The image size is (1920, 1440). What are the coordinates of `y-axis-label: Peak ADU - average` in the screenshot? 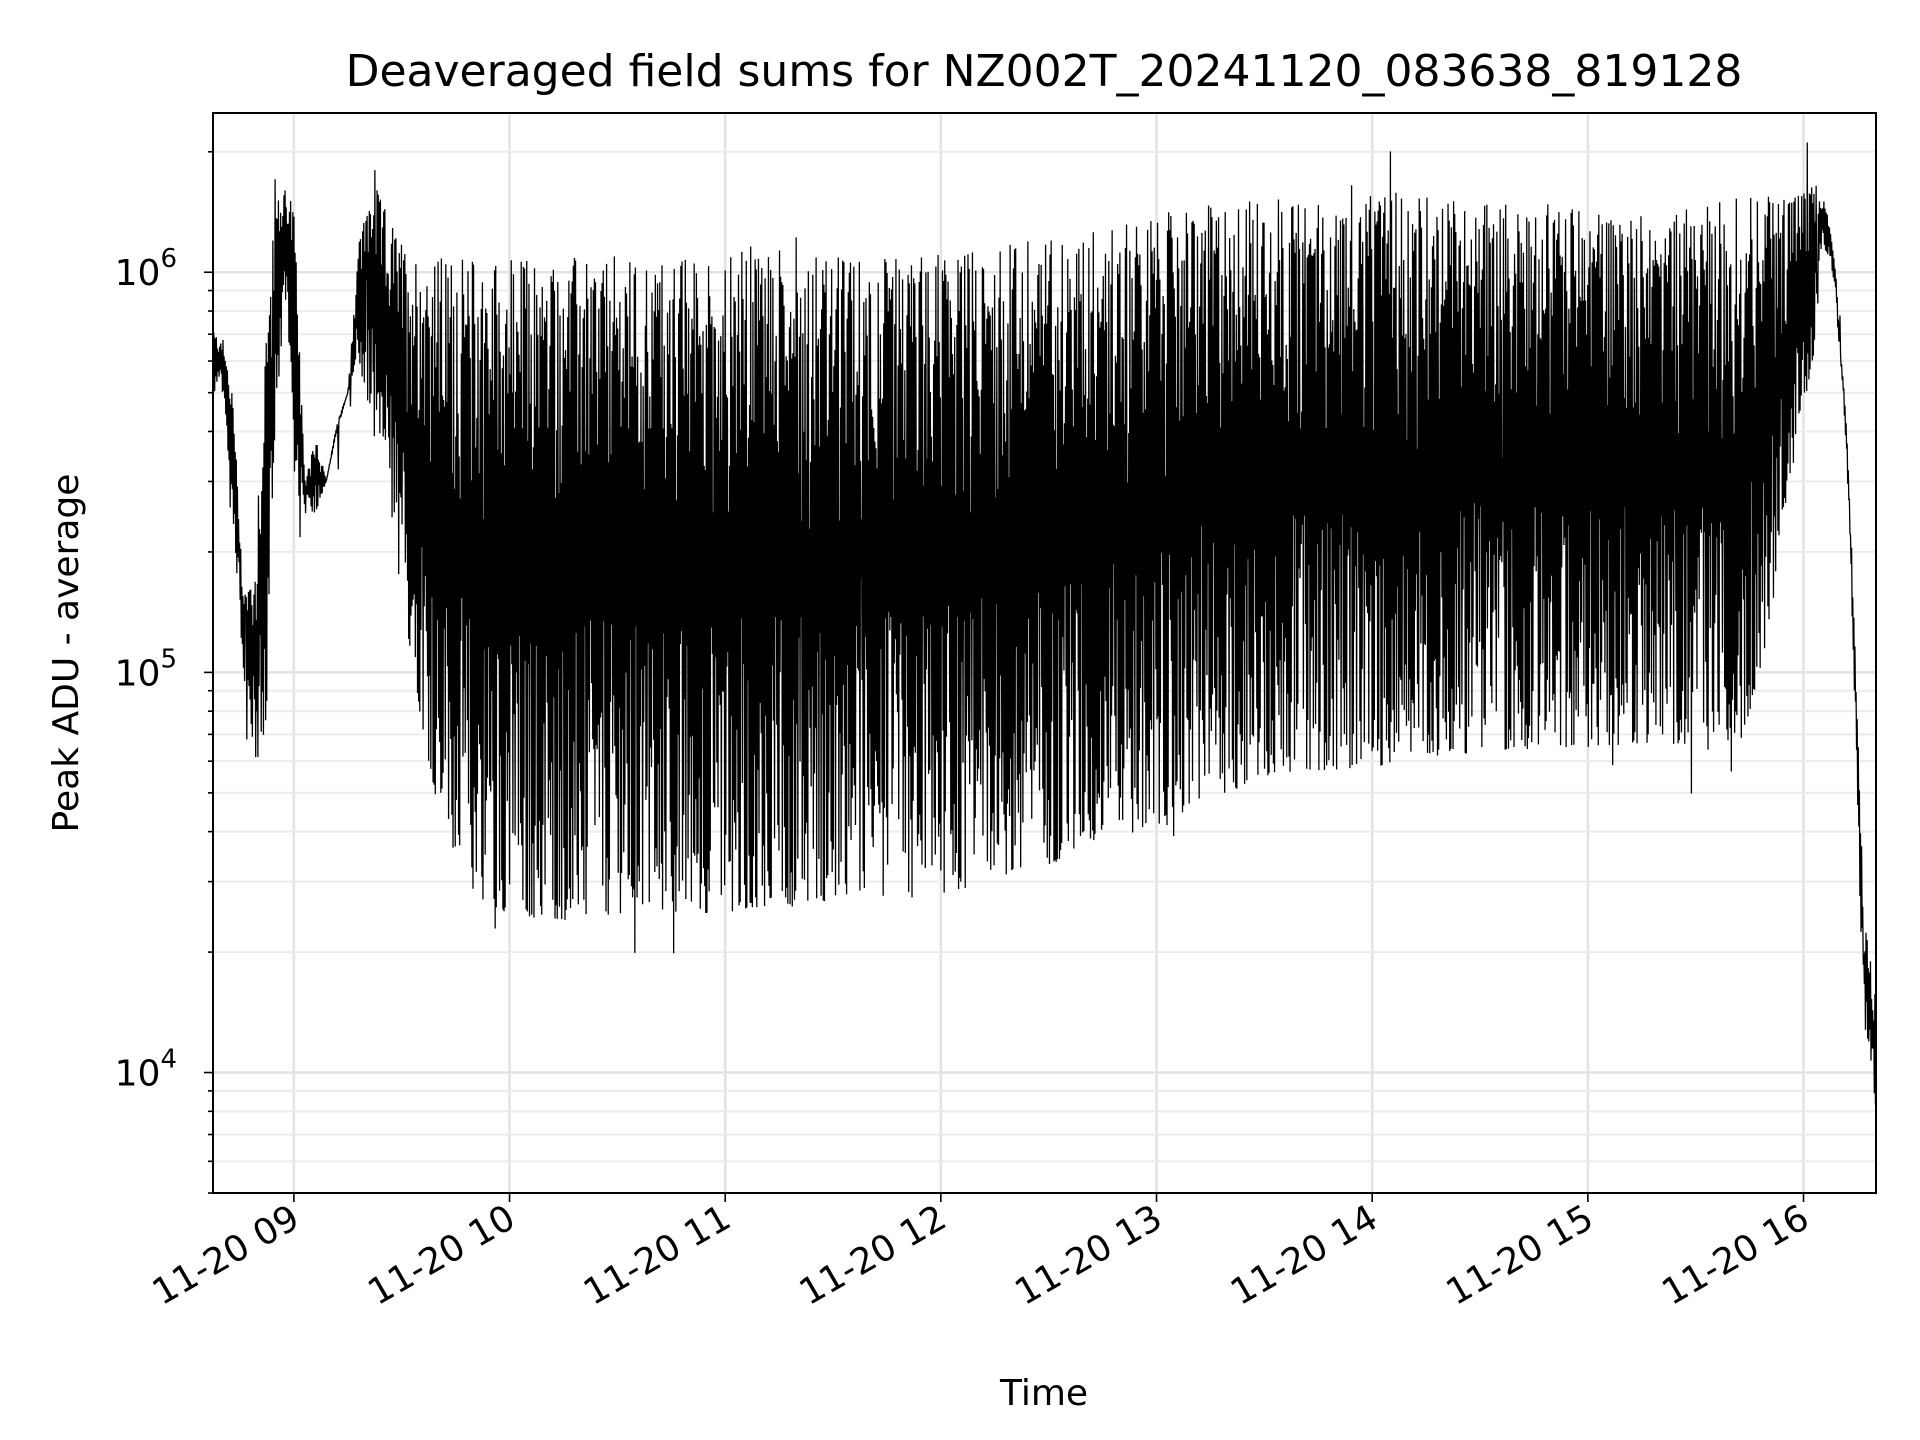 It's located at (66, 653).